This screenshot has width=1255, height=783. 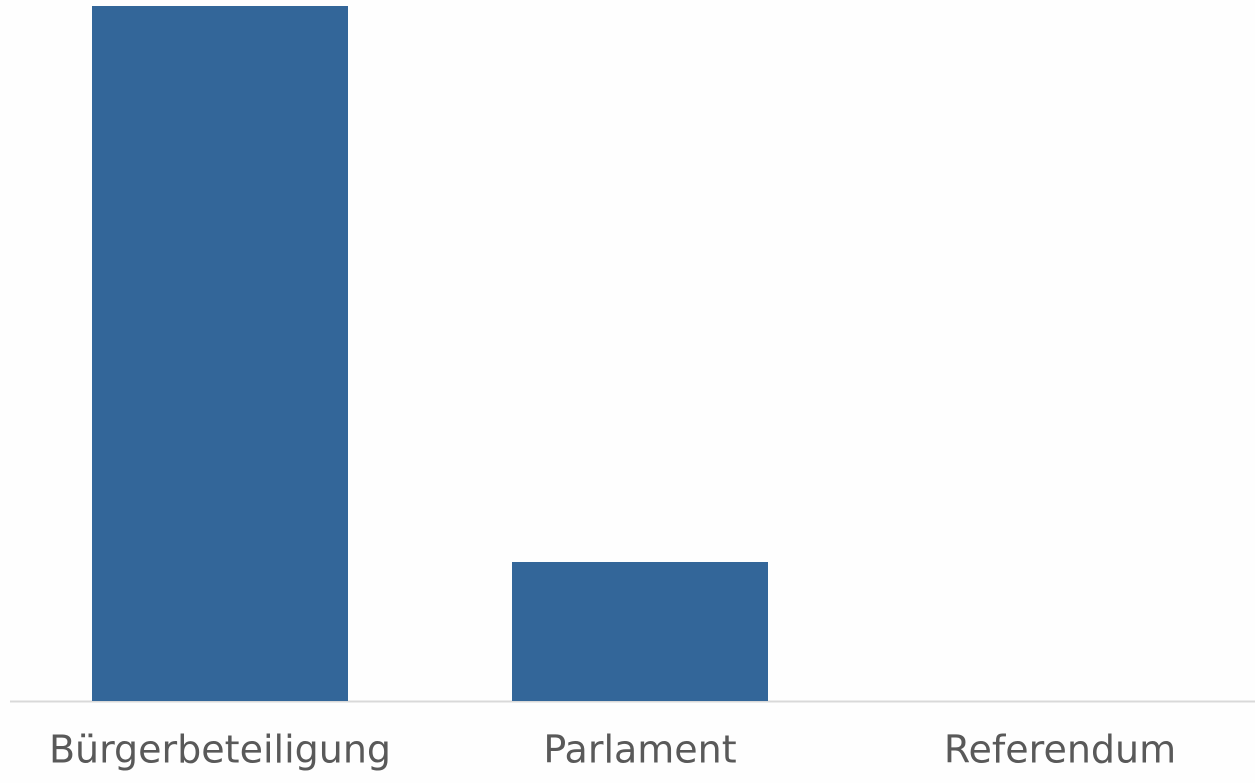 I want to click on x-tick-label: Referendum, so click(x=1060, y=750).